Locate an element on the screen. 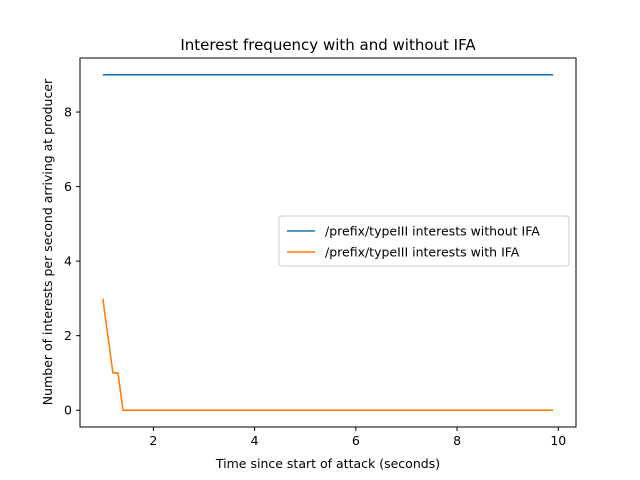 This screenshot has height=480, width=640. x-axis-label: Time since start of attack (seconds) is located at coordinates (327, 463).